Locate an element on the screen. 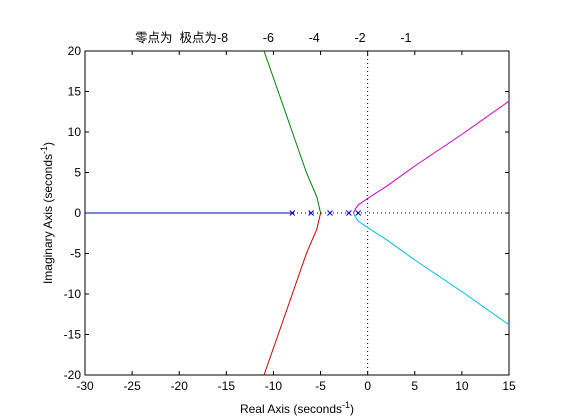 Image resolution: width=561 pixels, height=420 pixels. y-axis-label-close: ) is located at coordinates (48, 144).